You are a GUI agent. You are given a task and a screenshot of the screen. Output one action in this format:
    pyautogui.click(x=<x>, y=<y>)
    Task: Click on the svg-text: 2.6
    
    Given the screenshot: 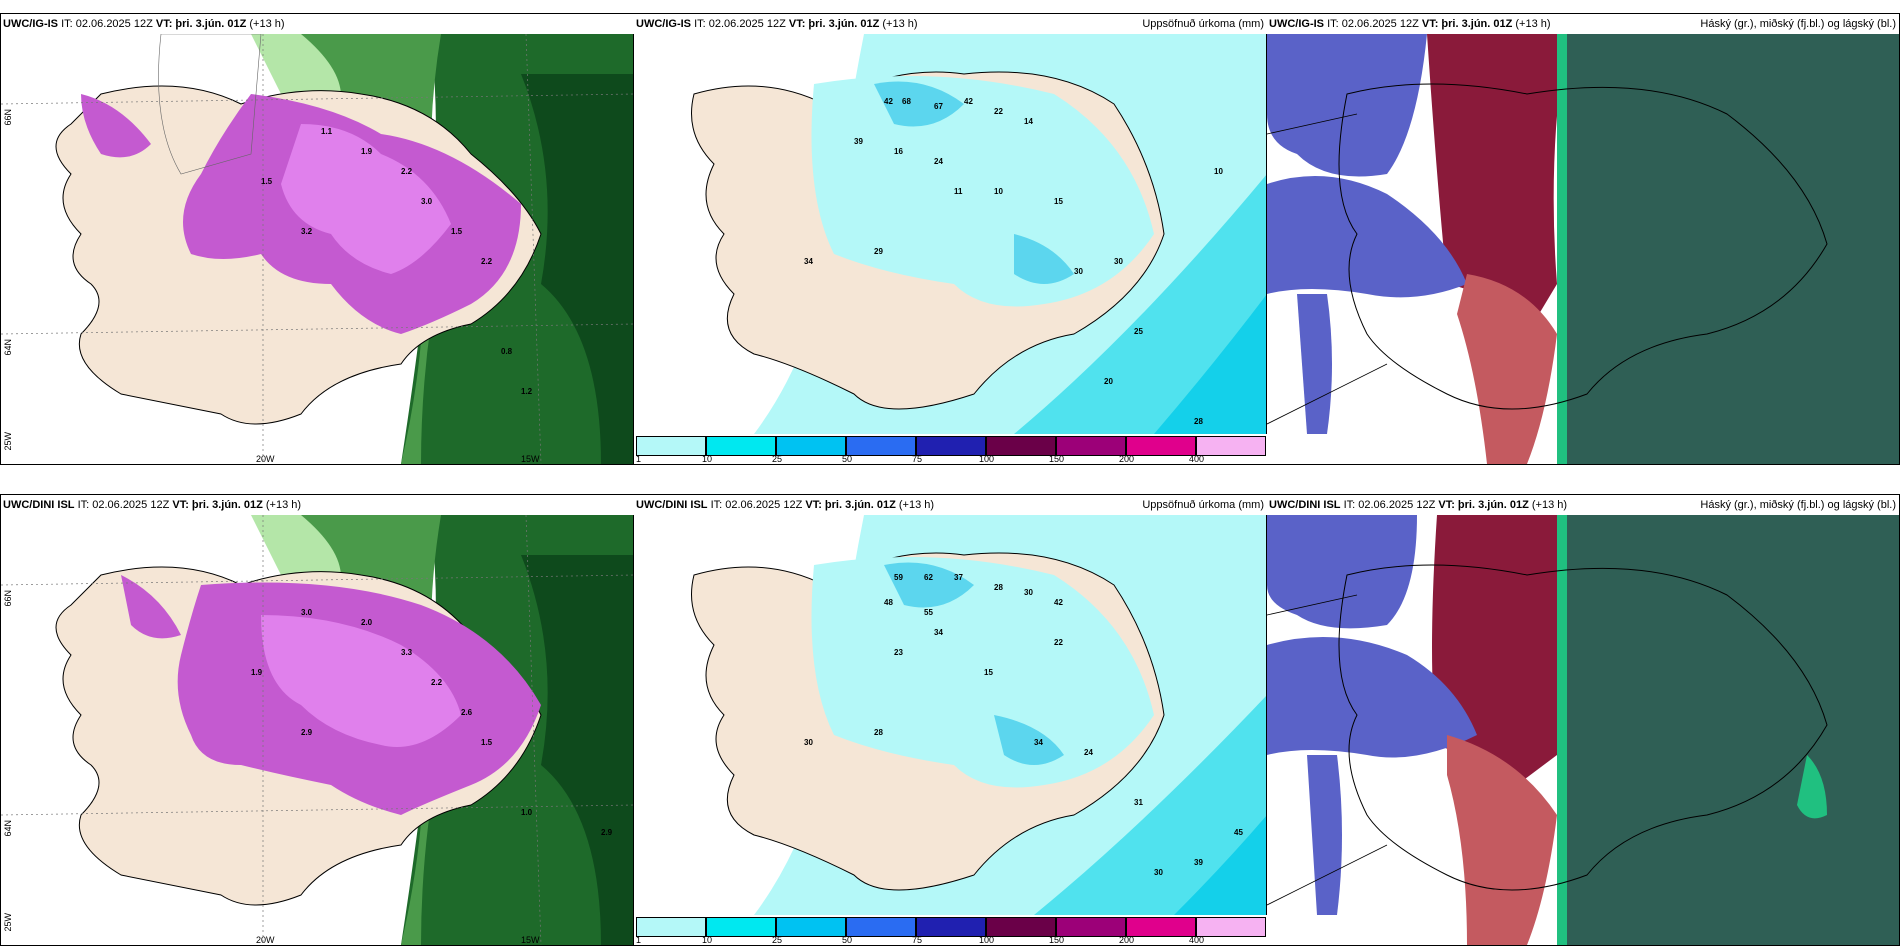 What is the action you would take?
    pyautogui.click(x=467, y=712)
    